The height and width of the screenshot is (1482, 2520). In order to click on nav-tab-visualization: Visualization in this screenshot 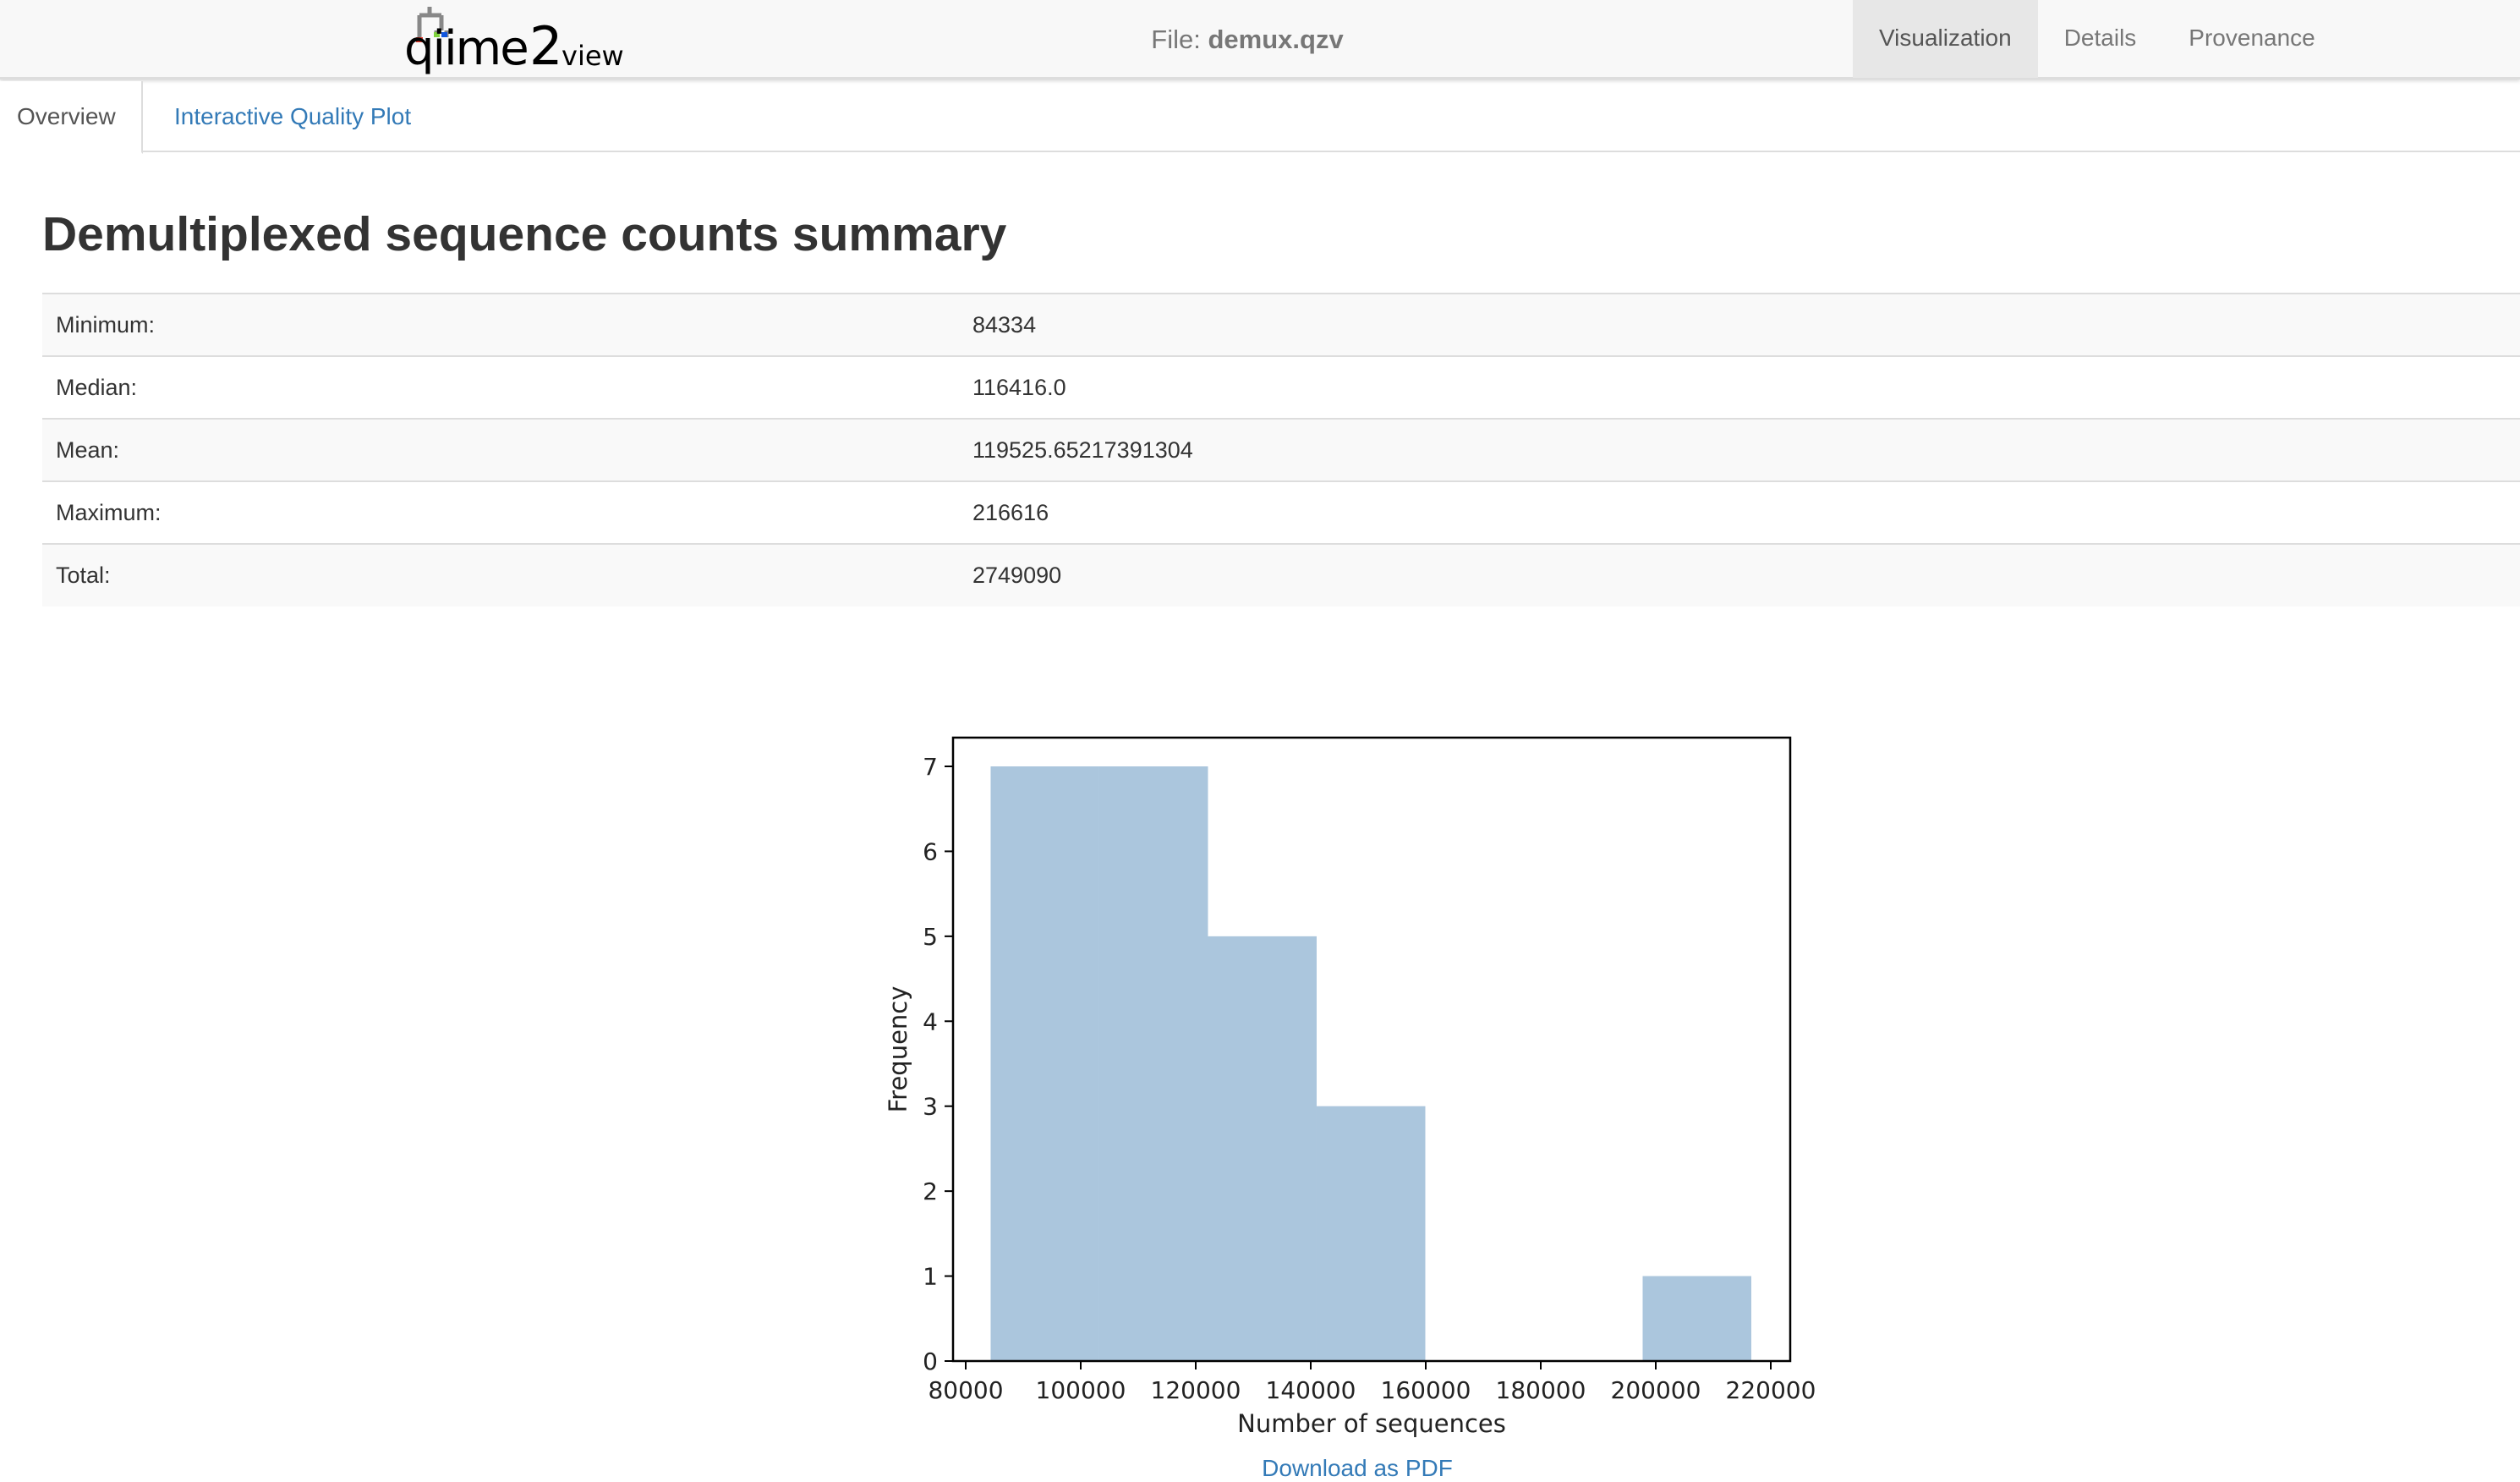, I will do `click(1945, 39)`.